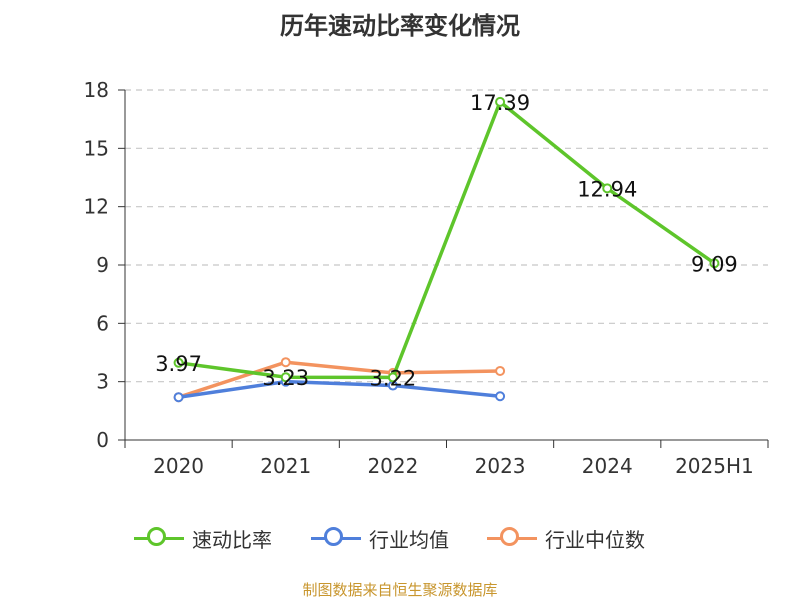  What do you see at coordinates (96, 90) in the screenshot?
I see `y-tick-label: 18` at bounding box center [96, 90].